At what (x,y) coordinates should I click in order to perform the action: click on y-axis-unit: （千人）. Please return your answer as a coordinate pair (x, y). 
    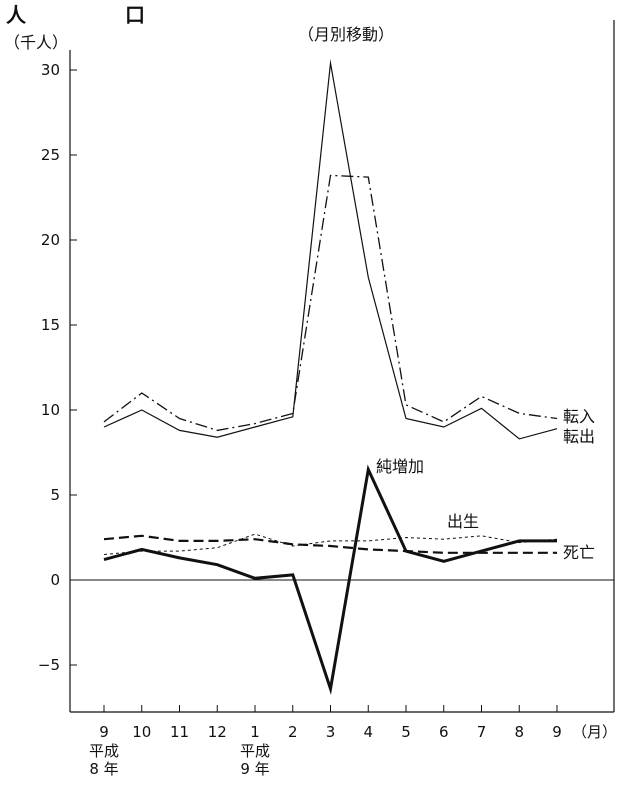
    Looking at the image, I should click on (36, 42).